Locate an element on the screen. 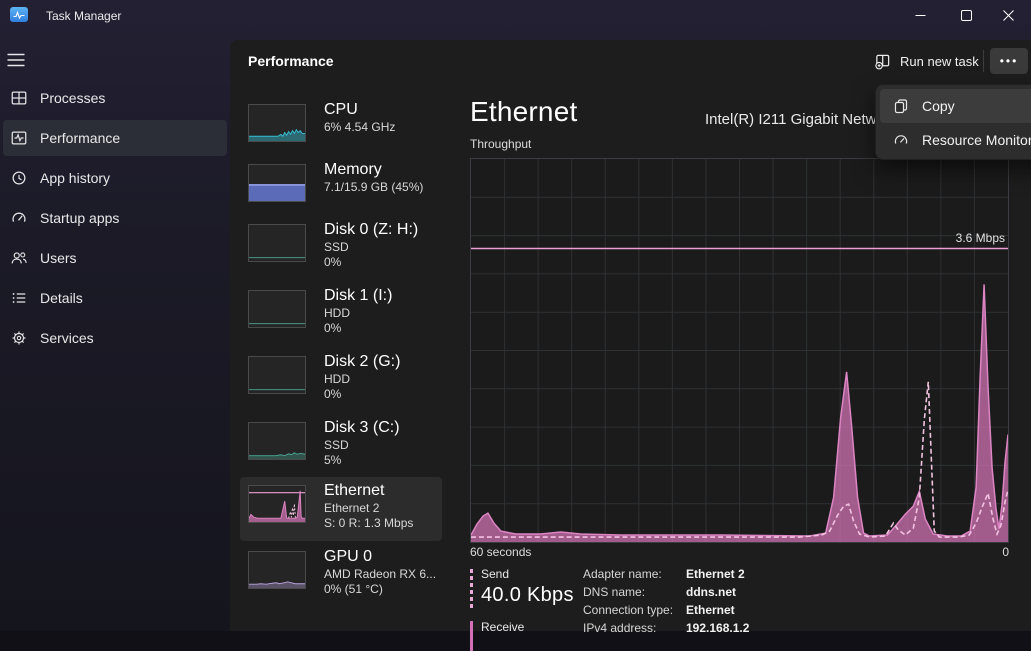 The height and width of the screenshot is (651, 1031). sidebar-item-startup-apps: Startup apps is located at coordinates (115, 218).